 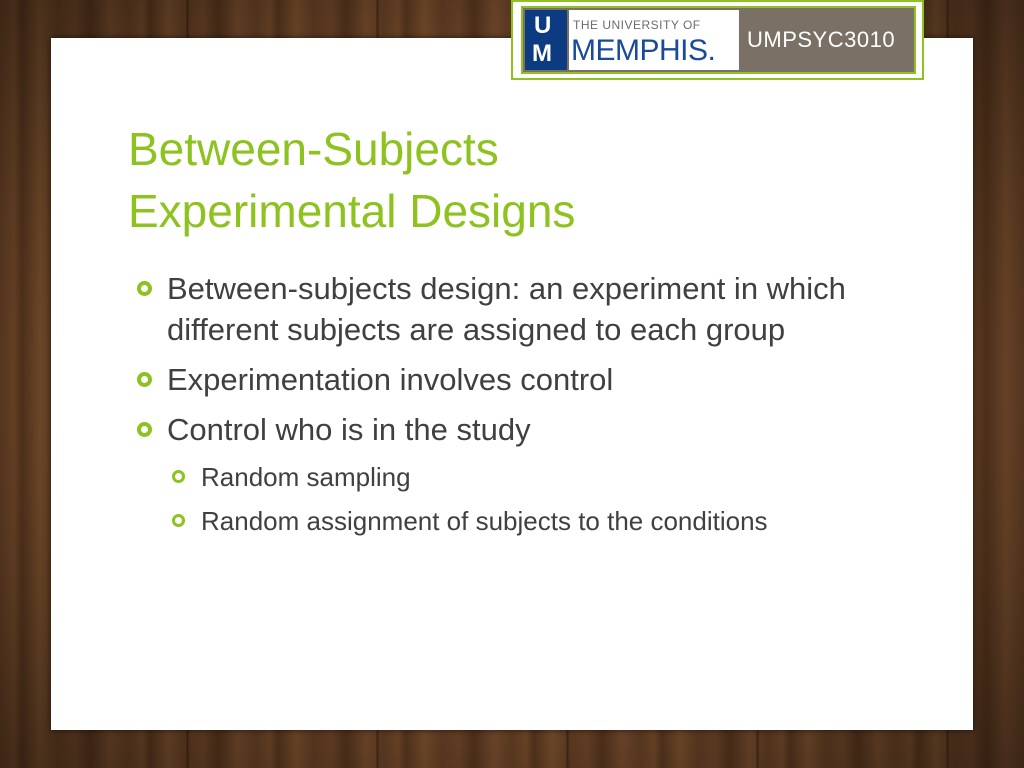 What do you see at coordinates (637, 25) in the screenshot?
I see `university-of-text: THE UNIVERSITY OF` at bounding box center [637, 25].